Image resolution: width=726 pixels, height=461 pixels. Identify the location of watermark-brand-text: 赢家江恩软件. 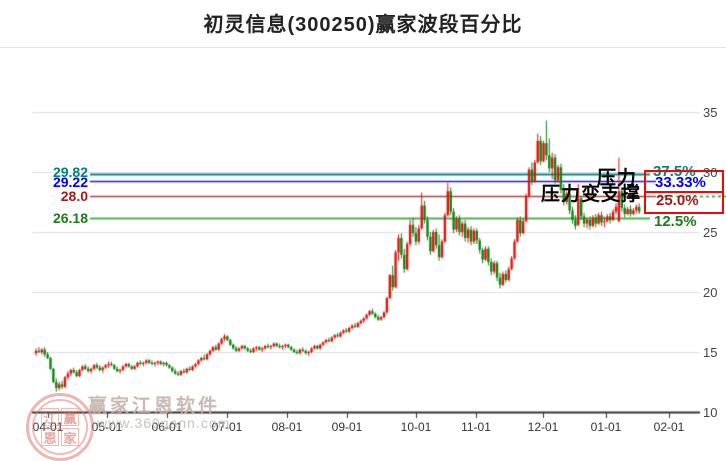
(154, 406).